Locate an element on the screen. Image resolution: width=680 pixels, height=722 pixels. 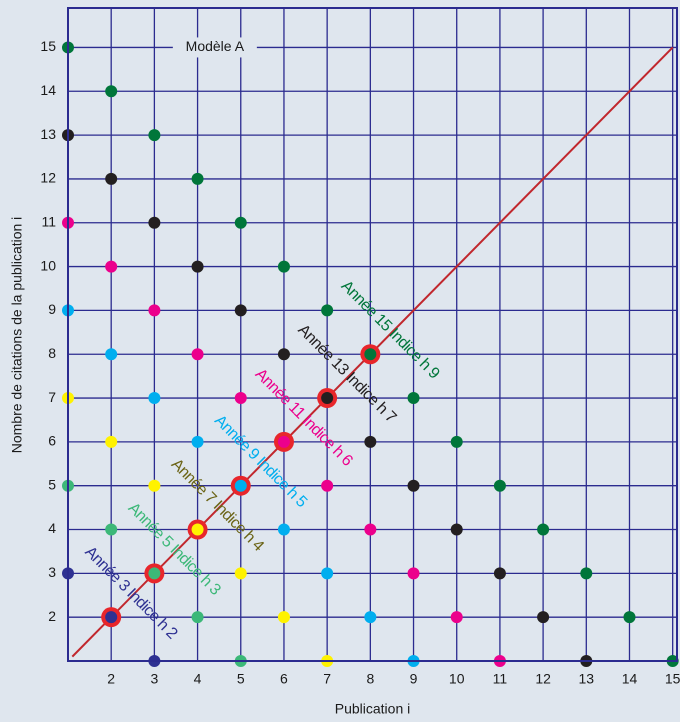
annotation-bg is located at coordinates (214, 47).